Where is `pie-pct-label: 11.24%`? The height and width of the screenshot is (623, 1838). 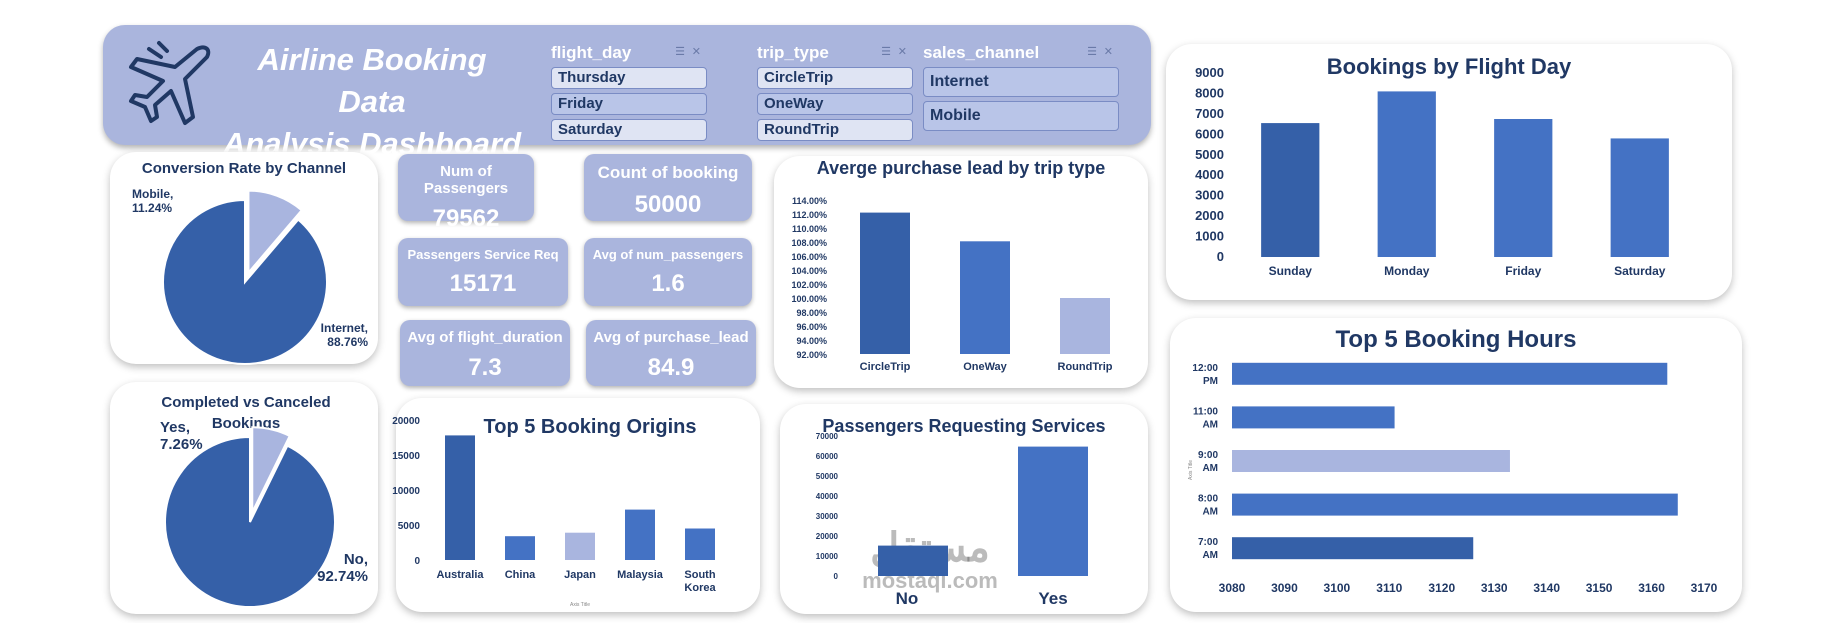 pie-pct-label: 11.24% is located at coordinates (152, 208).